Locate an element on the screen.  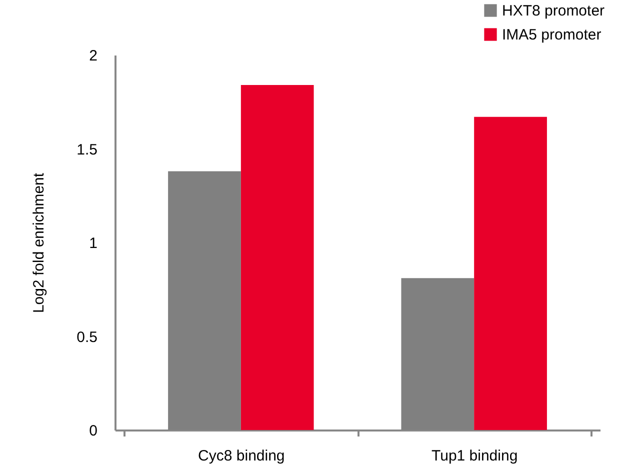
y-tick-label: 0.5 is located at coordinates (87, 337).